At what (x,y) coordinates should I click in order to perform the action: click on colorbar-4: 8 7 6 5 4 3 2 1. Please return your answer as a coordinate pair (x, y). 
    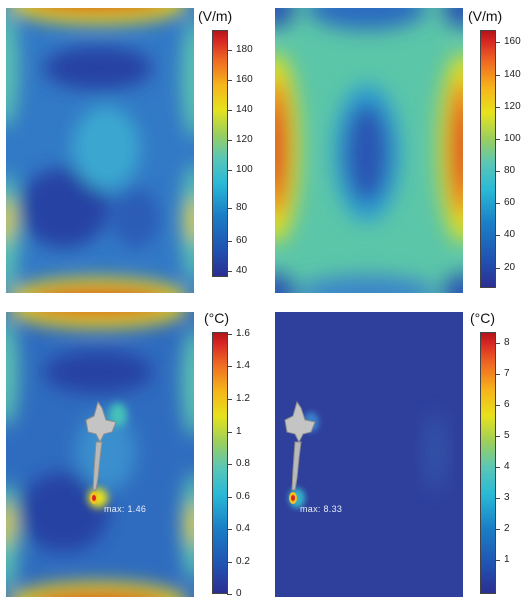
    Looking at the image, I should click on (495, 463).